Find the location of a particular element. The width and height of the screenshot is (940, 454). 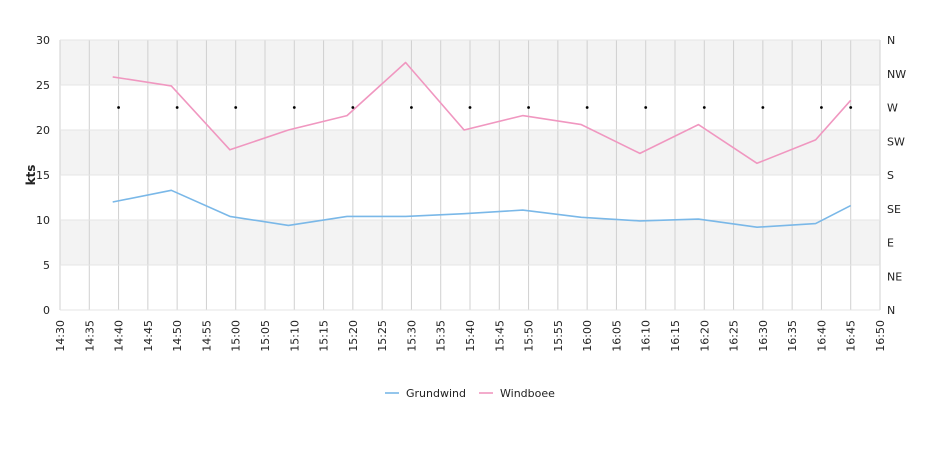

legend: Grundwind Windboee is located at coordinates (470, 393).